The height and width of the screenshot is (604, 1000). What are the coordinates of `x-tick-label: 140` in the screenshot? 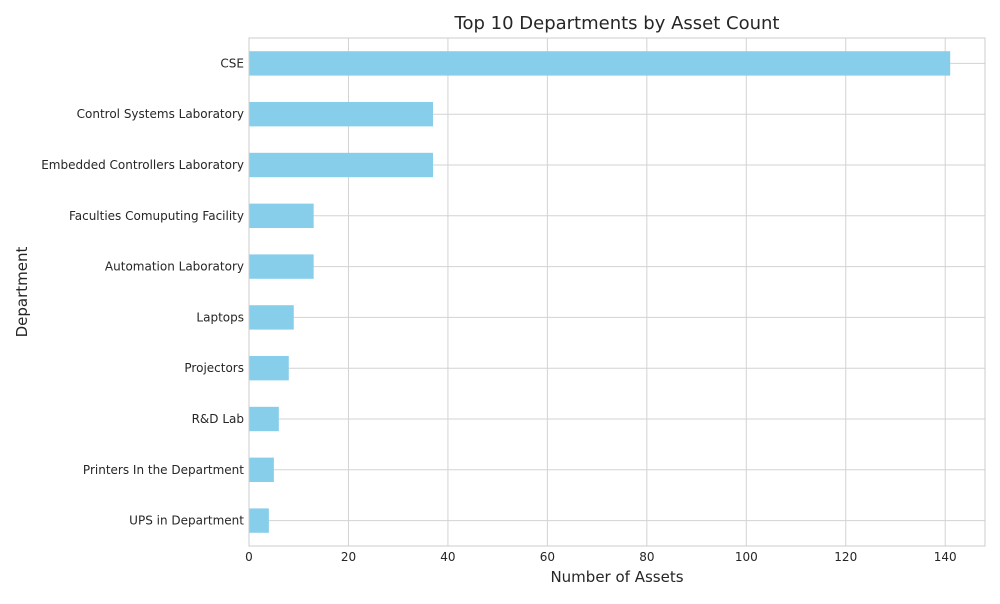 It's located at (945, 557).